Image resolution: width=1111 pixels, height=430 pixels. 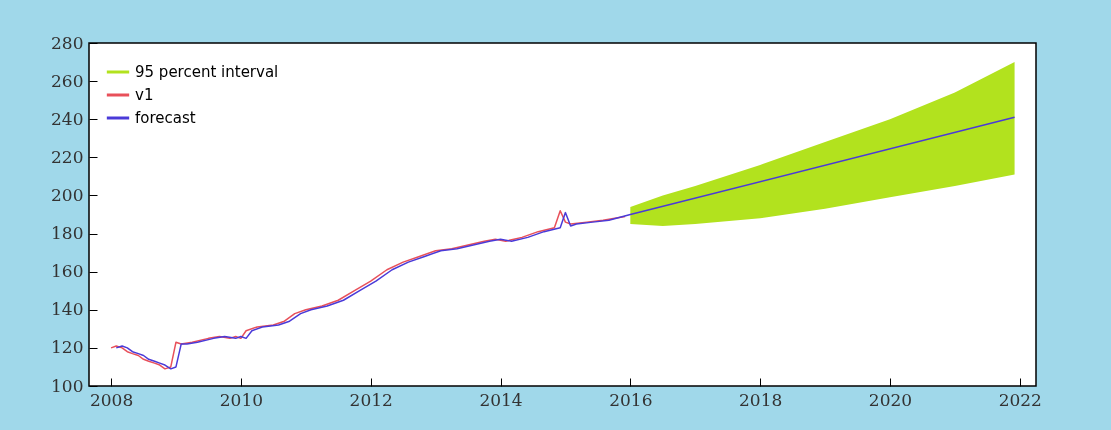 What do you see at coordinates (144, 95) in the screenshot?
I see `legend-label: v1` at bounding box center [144, 95].